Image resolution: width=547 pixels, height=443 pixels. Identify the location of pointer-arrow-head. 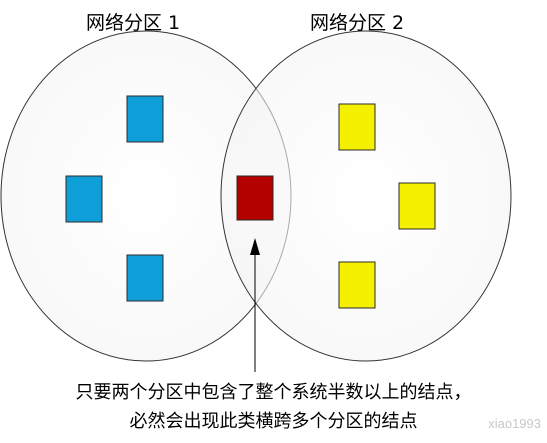
(255, 246).